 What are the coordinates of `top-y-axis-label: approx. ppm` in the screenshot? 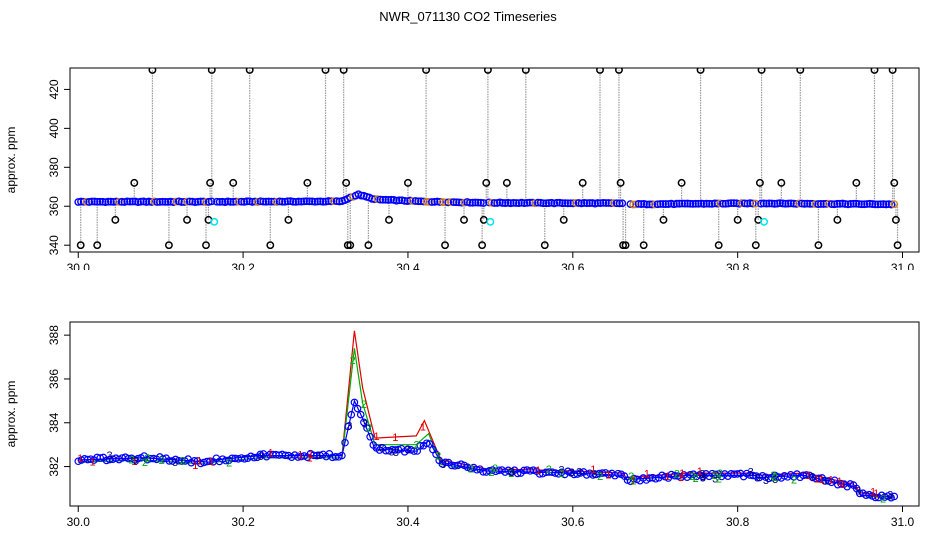 It's located at (11, 160).